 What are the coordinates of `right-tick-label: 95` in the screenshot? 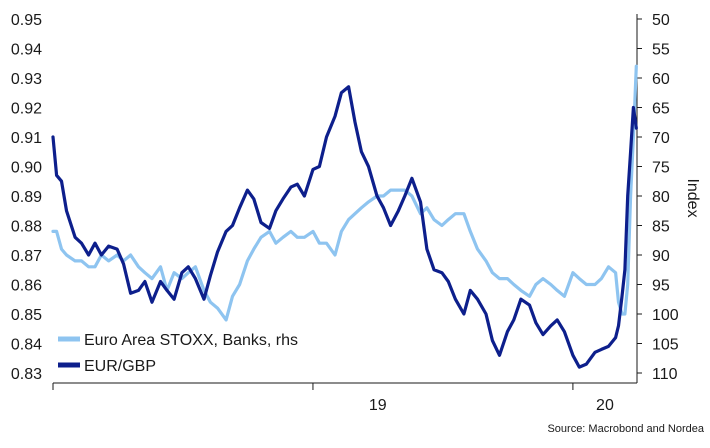 It's located at (661, 286).